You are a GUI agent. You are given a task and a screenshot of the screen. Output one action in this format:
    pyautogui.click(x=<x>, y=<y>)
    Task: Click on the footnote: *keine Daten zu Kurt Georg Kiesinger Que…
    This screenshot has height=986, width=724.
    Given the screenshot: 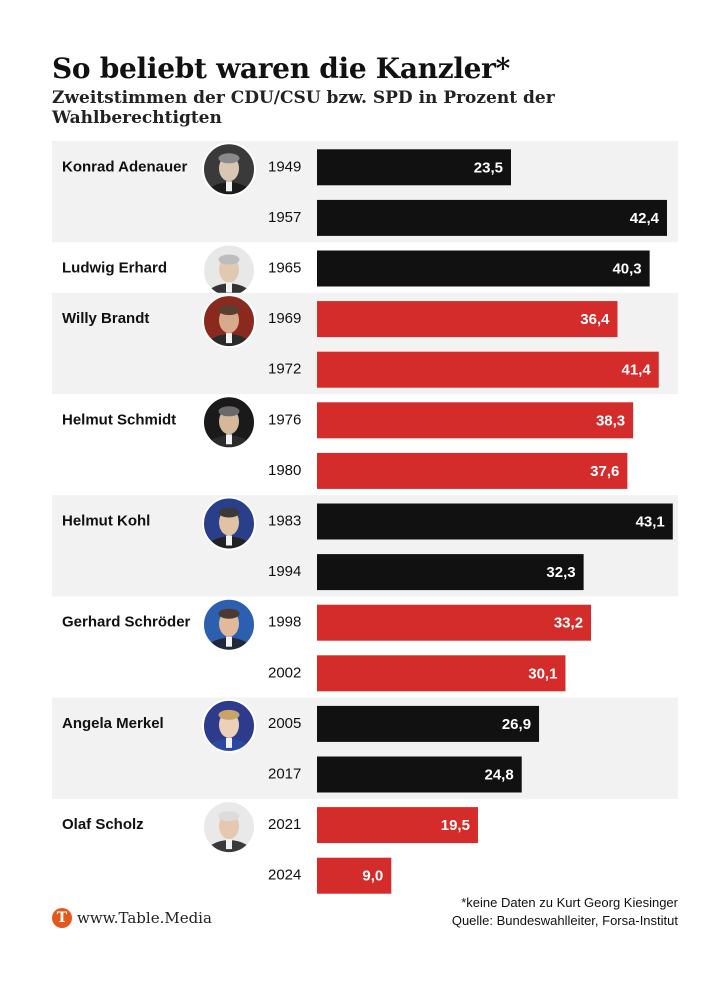 What is the action you would take?
    pyautogui.click(x=565, y=912)
    